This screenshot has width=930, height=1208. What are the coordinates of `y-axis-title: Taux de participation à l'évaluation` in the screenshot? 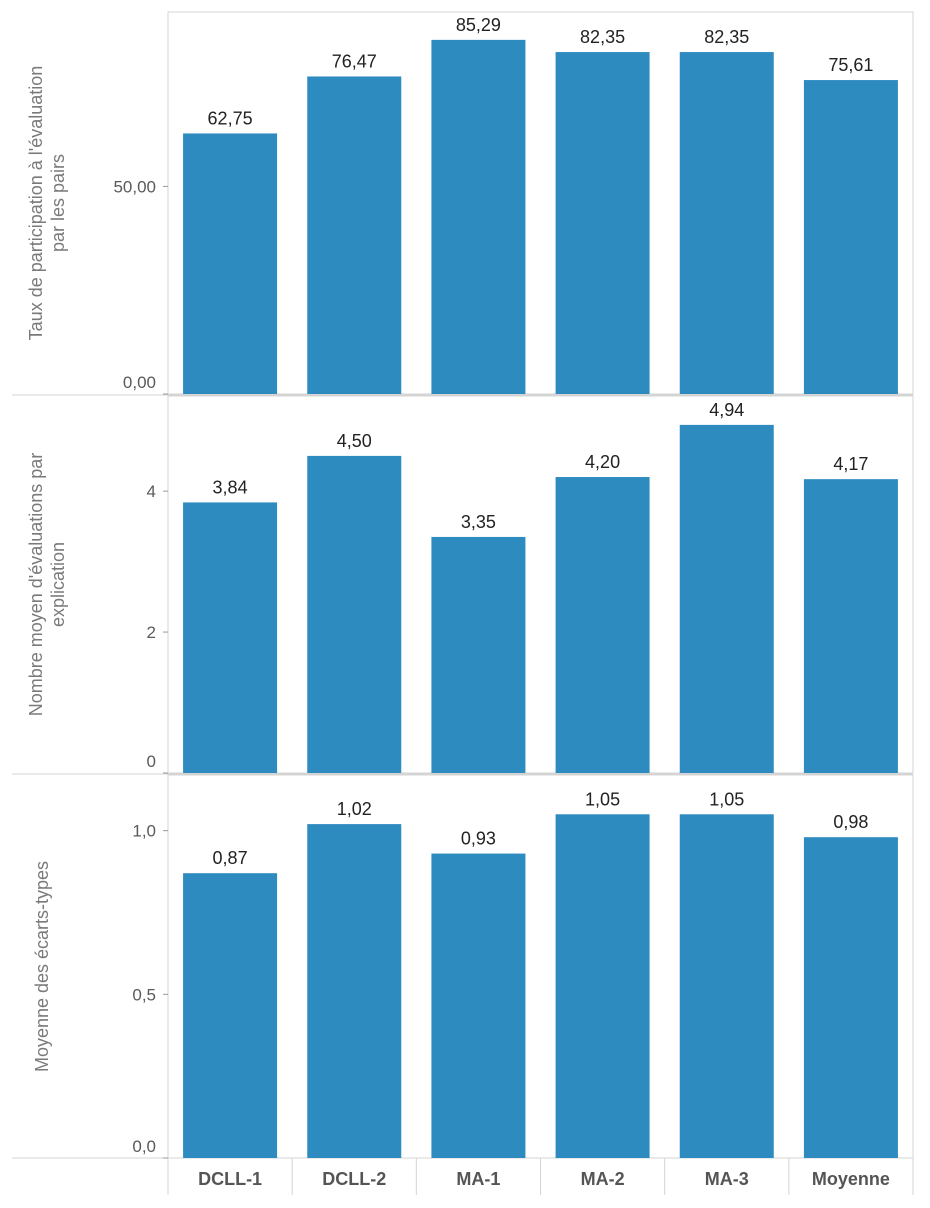 It's located at (36, 203).